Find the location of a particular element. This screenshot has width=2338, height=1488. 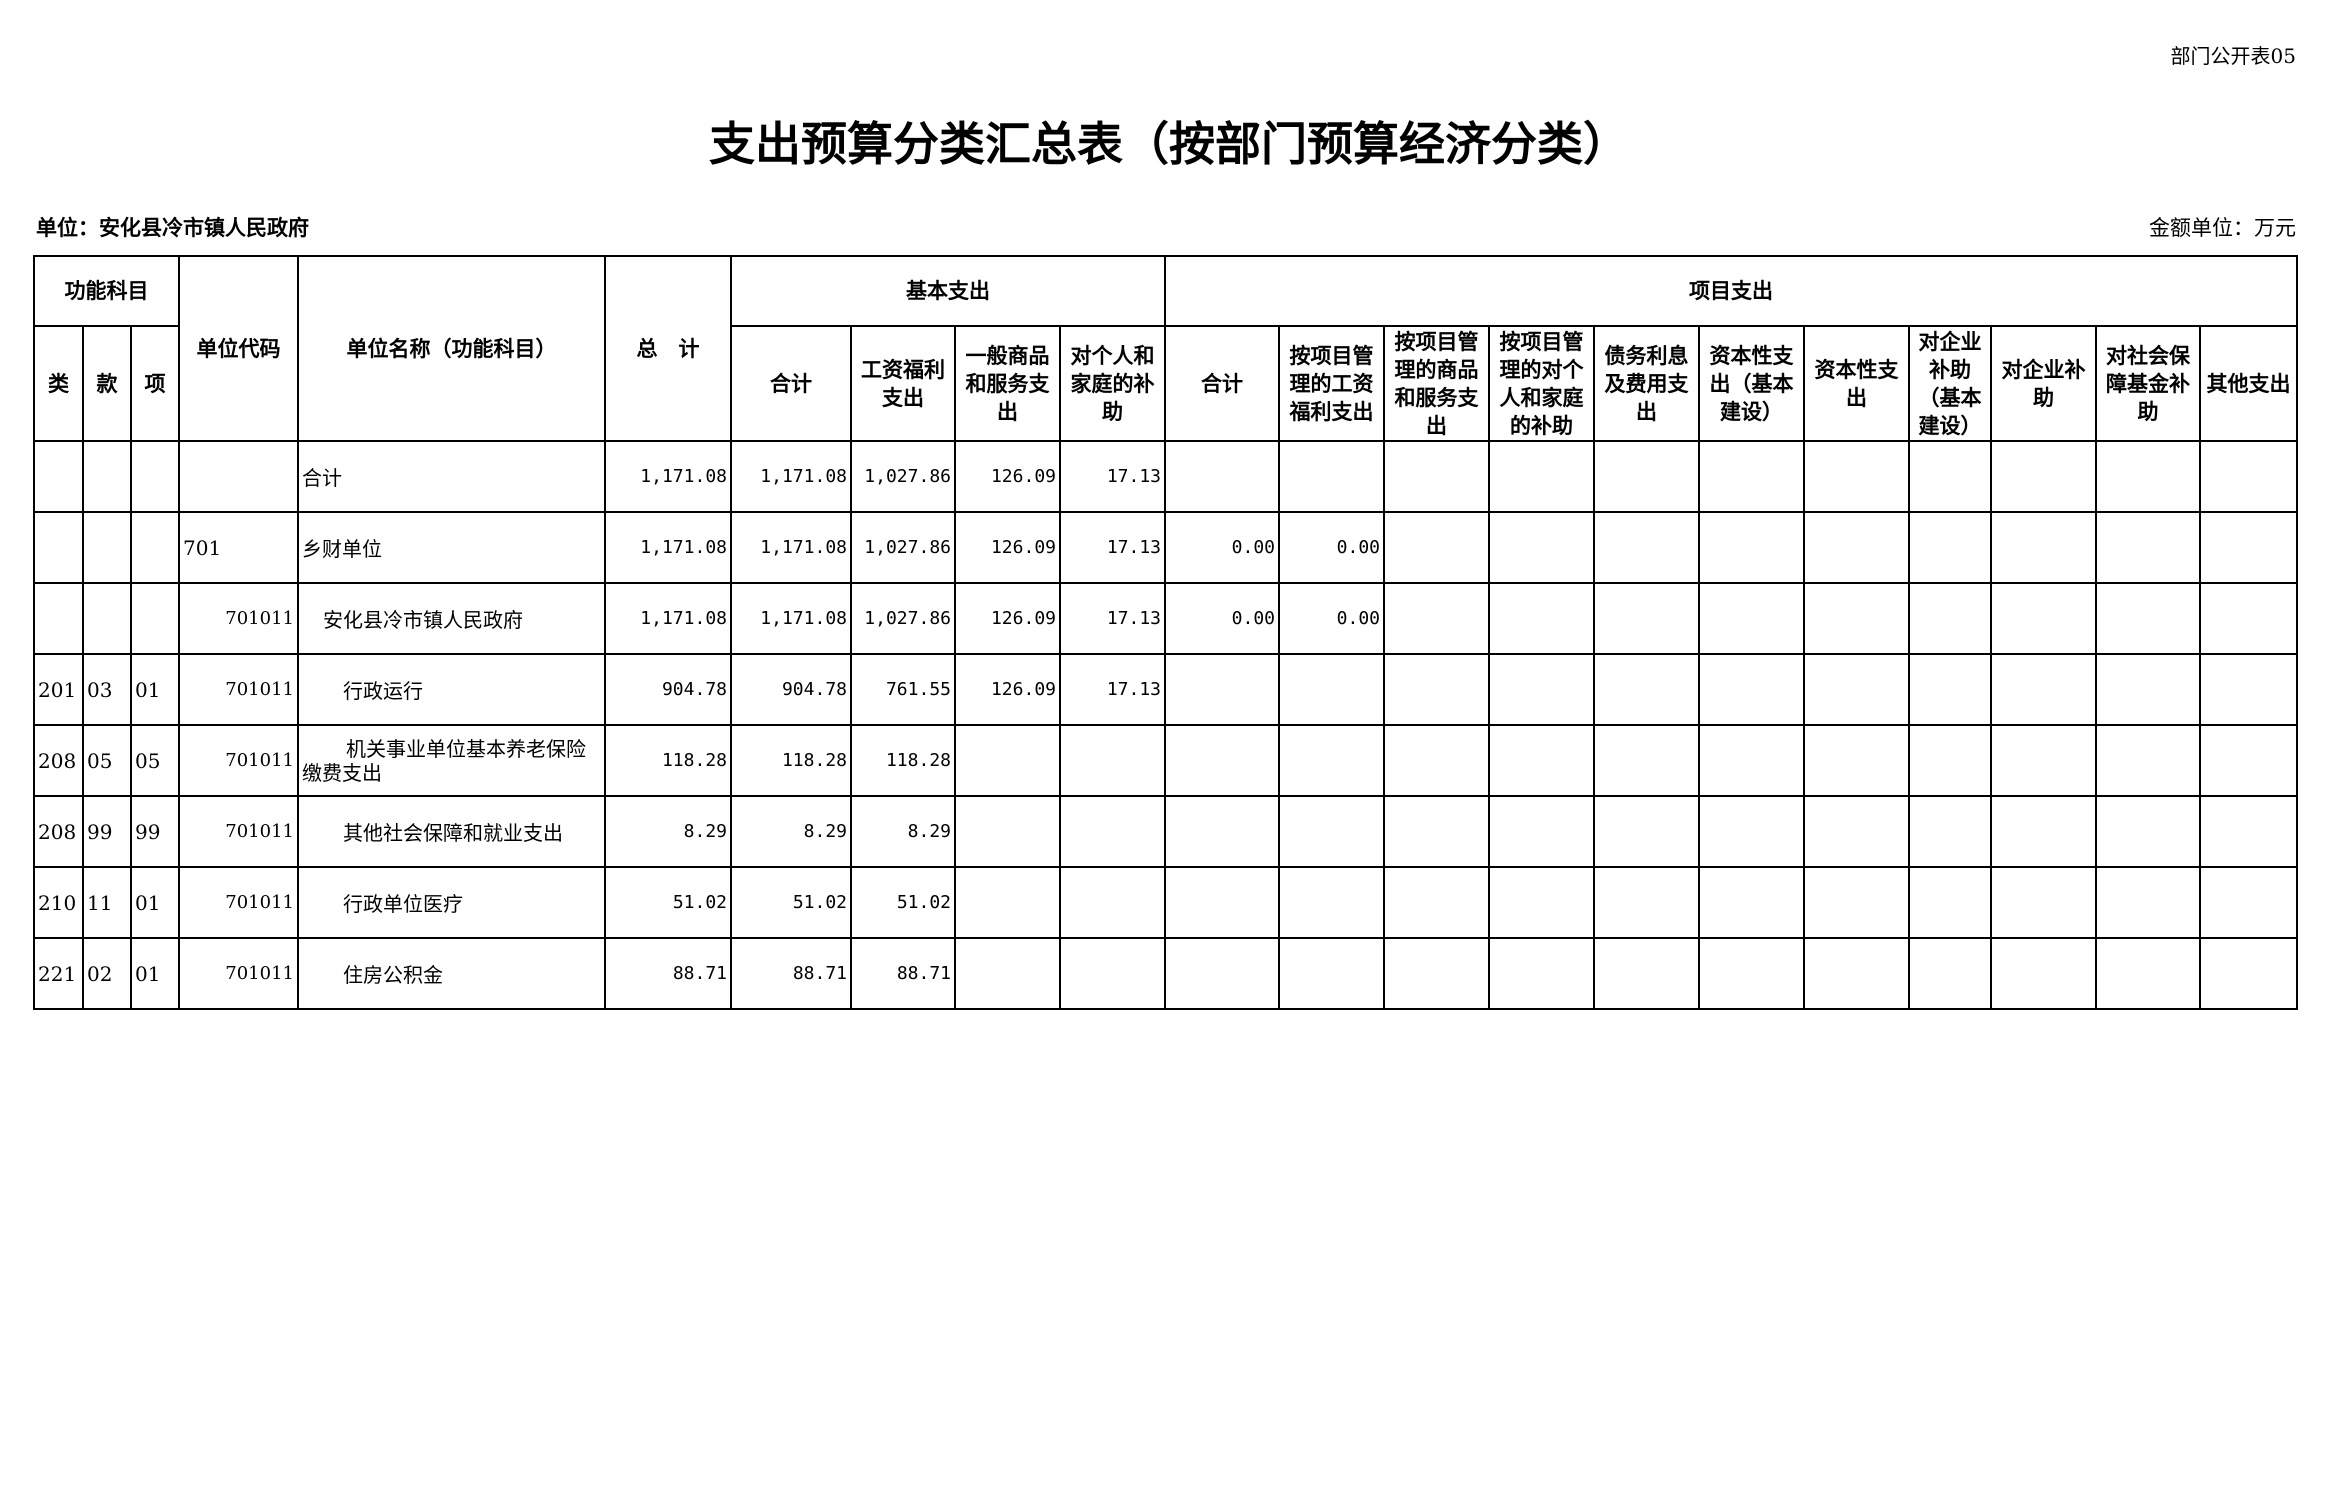

cell-basic: 8.29 is located at coordinates (903, 831).